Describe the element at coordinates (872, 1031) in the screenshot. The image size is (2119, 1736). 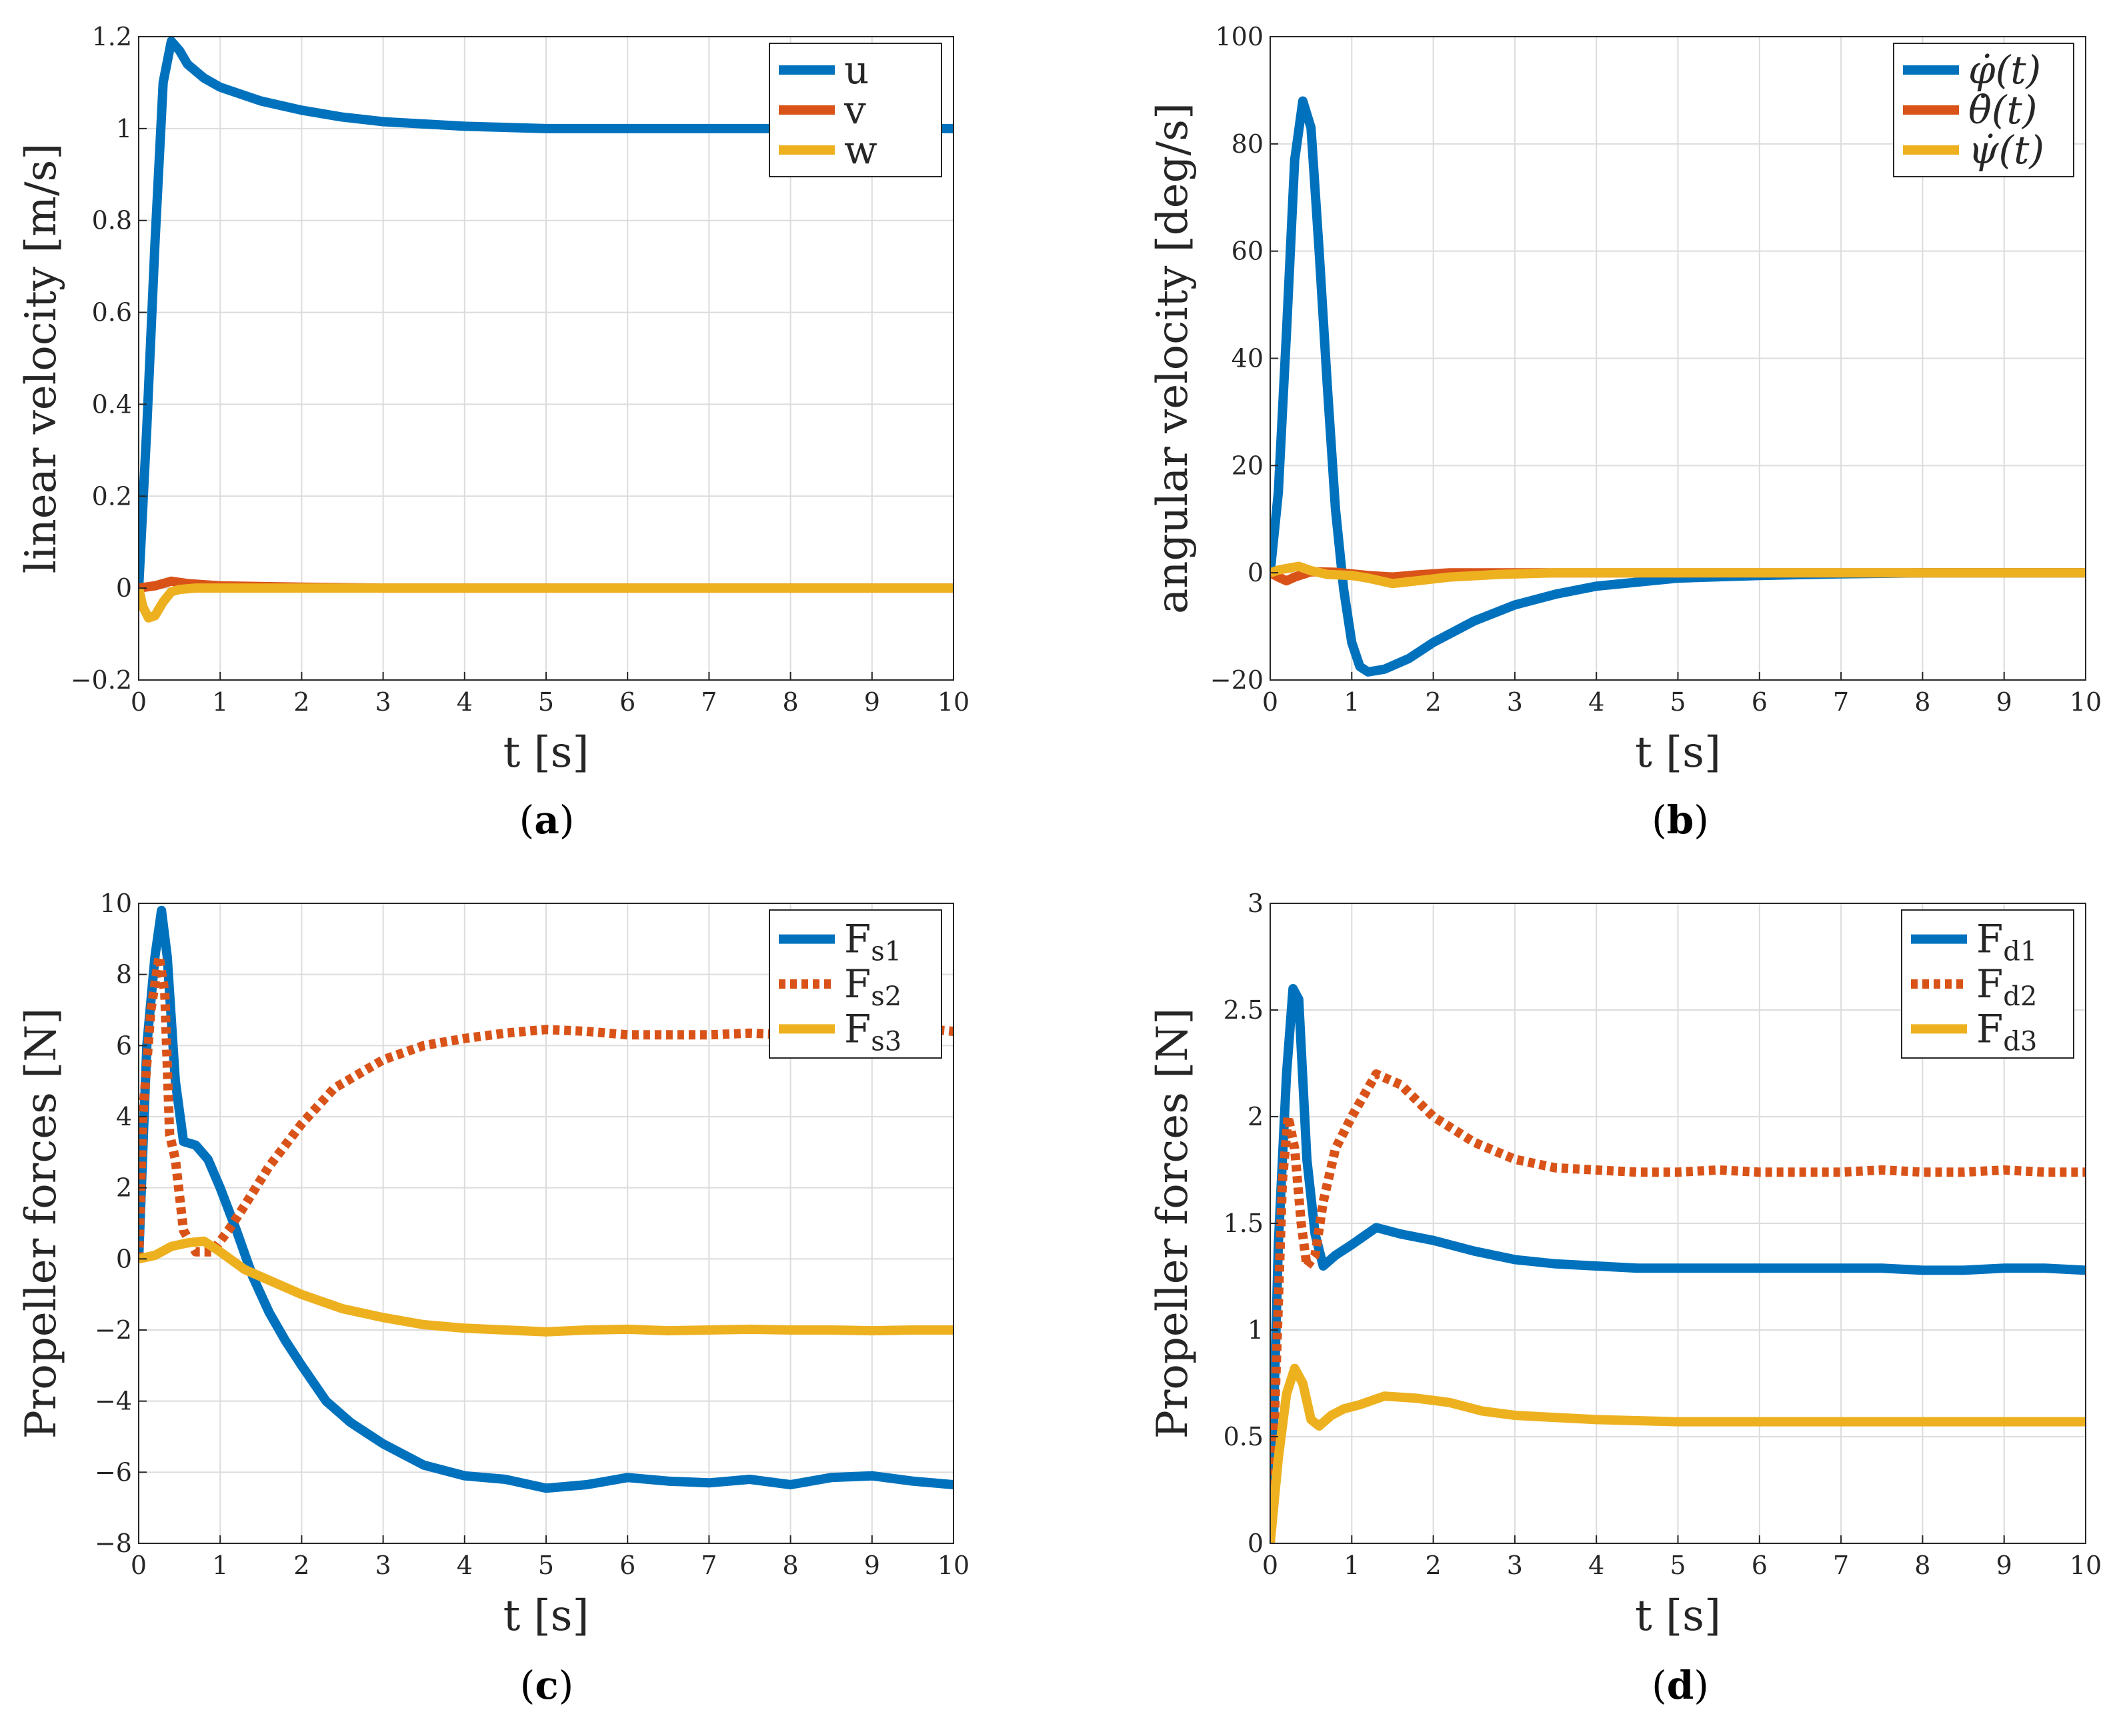
I see `legend-label-Fs3: Fs3` at that location.